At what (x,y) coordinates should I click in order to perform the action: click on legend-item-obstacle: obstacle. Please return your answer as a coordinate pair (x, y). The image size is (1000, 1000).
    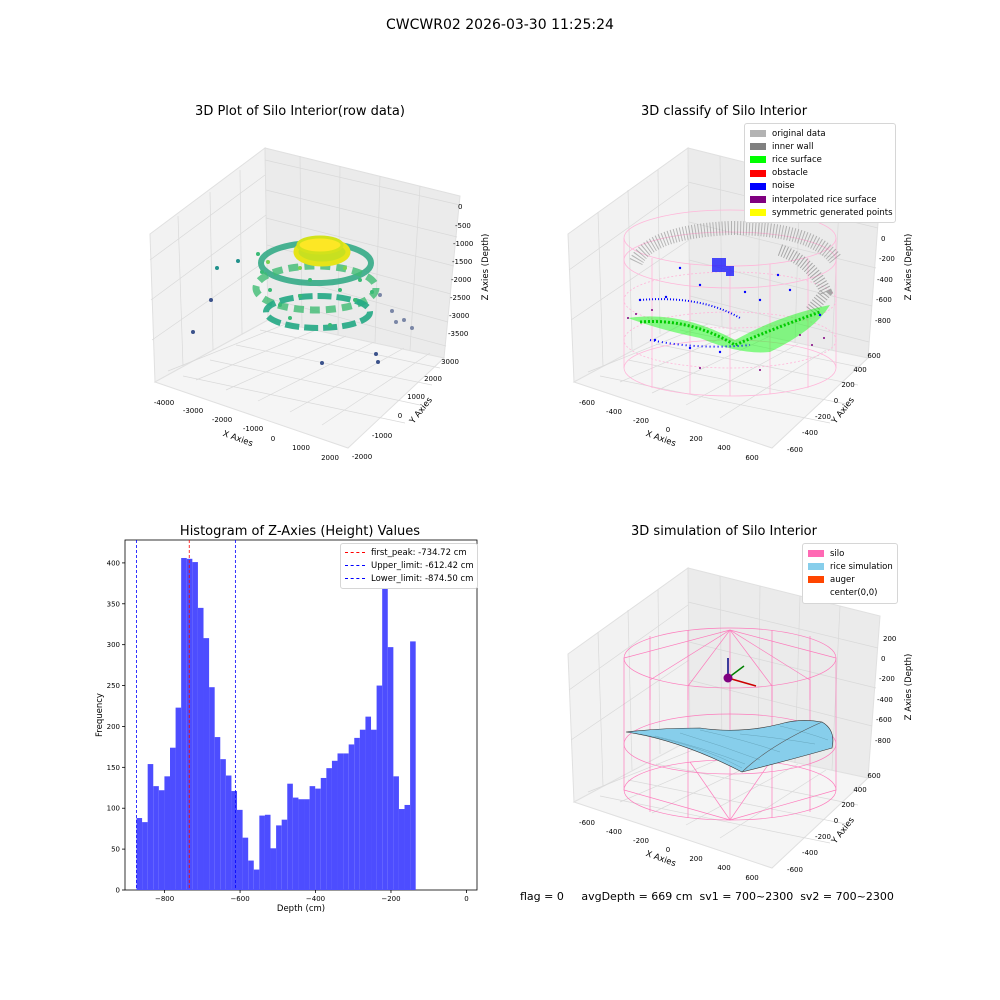
    Looking at the image, I should click on (820, 173).